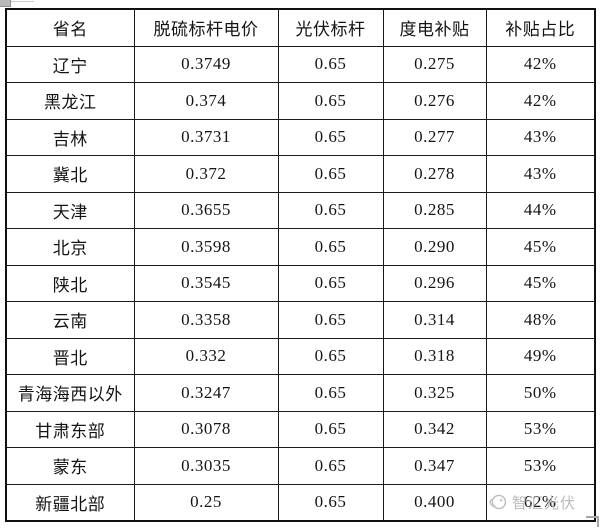 This screenshot has width=600, height=529. Describe the element at coordinates (70, 283) in the screenshot. I see `table-cell: 陕北` at that location.